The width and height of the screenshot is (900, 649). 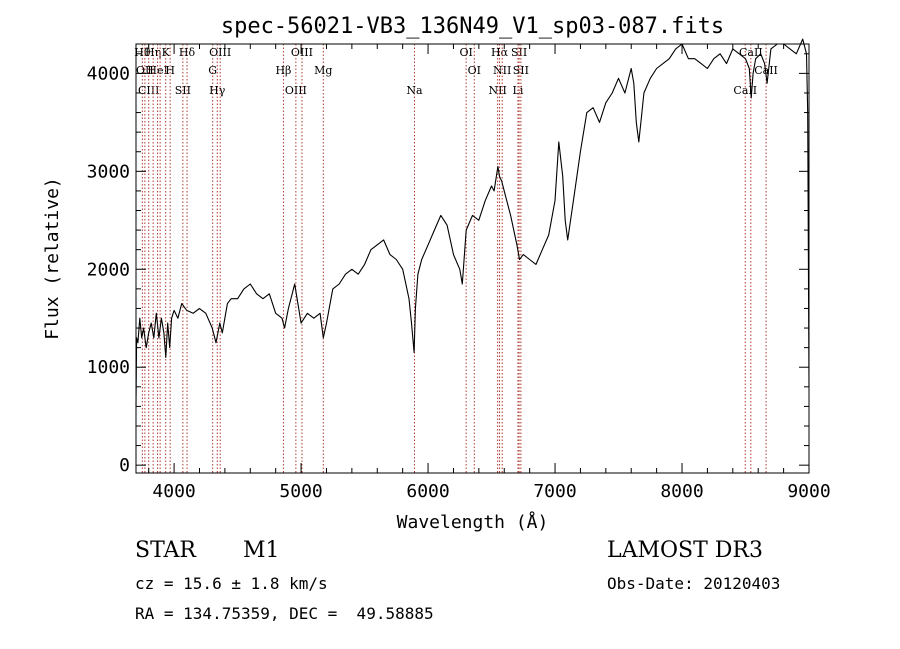 I want to click on x-tick-label: 8000, so click(x=681, y=491).